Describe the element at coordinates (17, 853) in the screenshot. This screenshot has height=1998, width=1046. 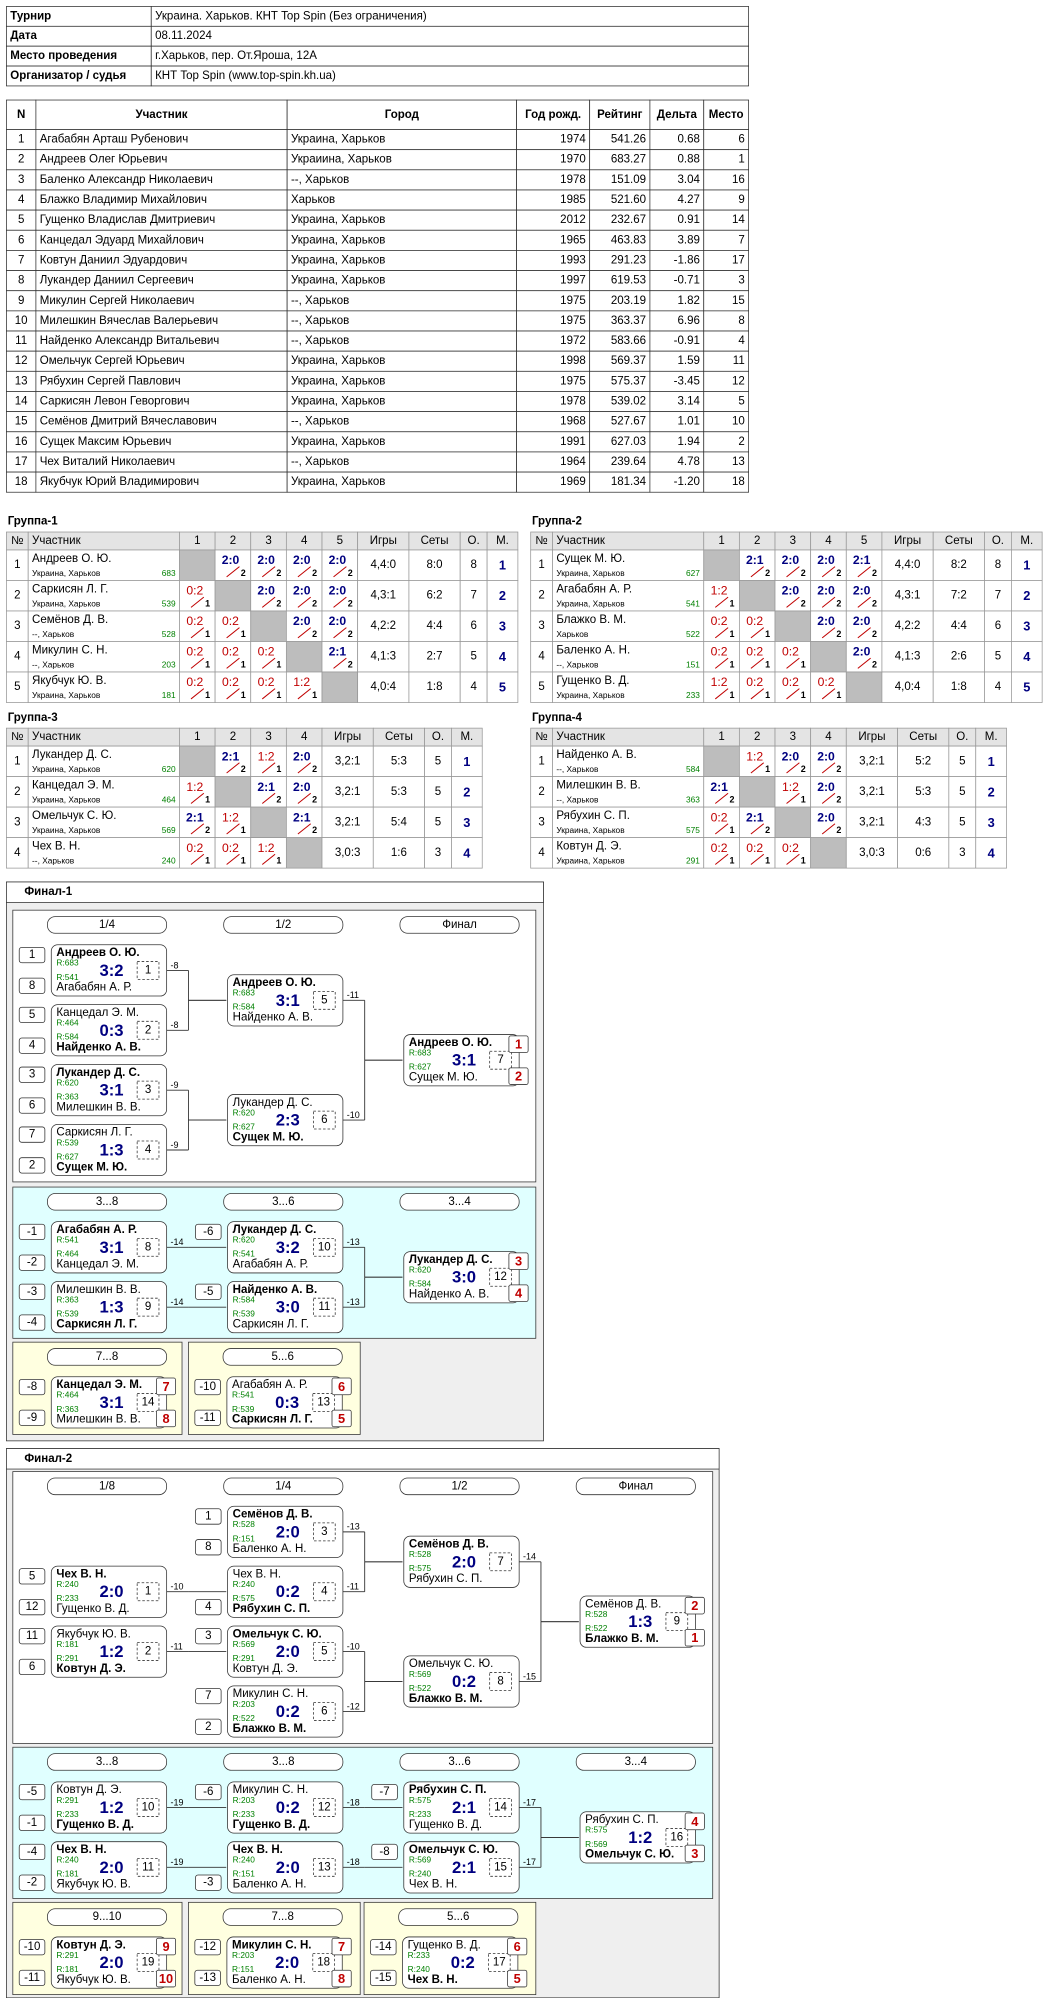
I see `row-number: 4` at that location.